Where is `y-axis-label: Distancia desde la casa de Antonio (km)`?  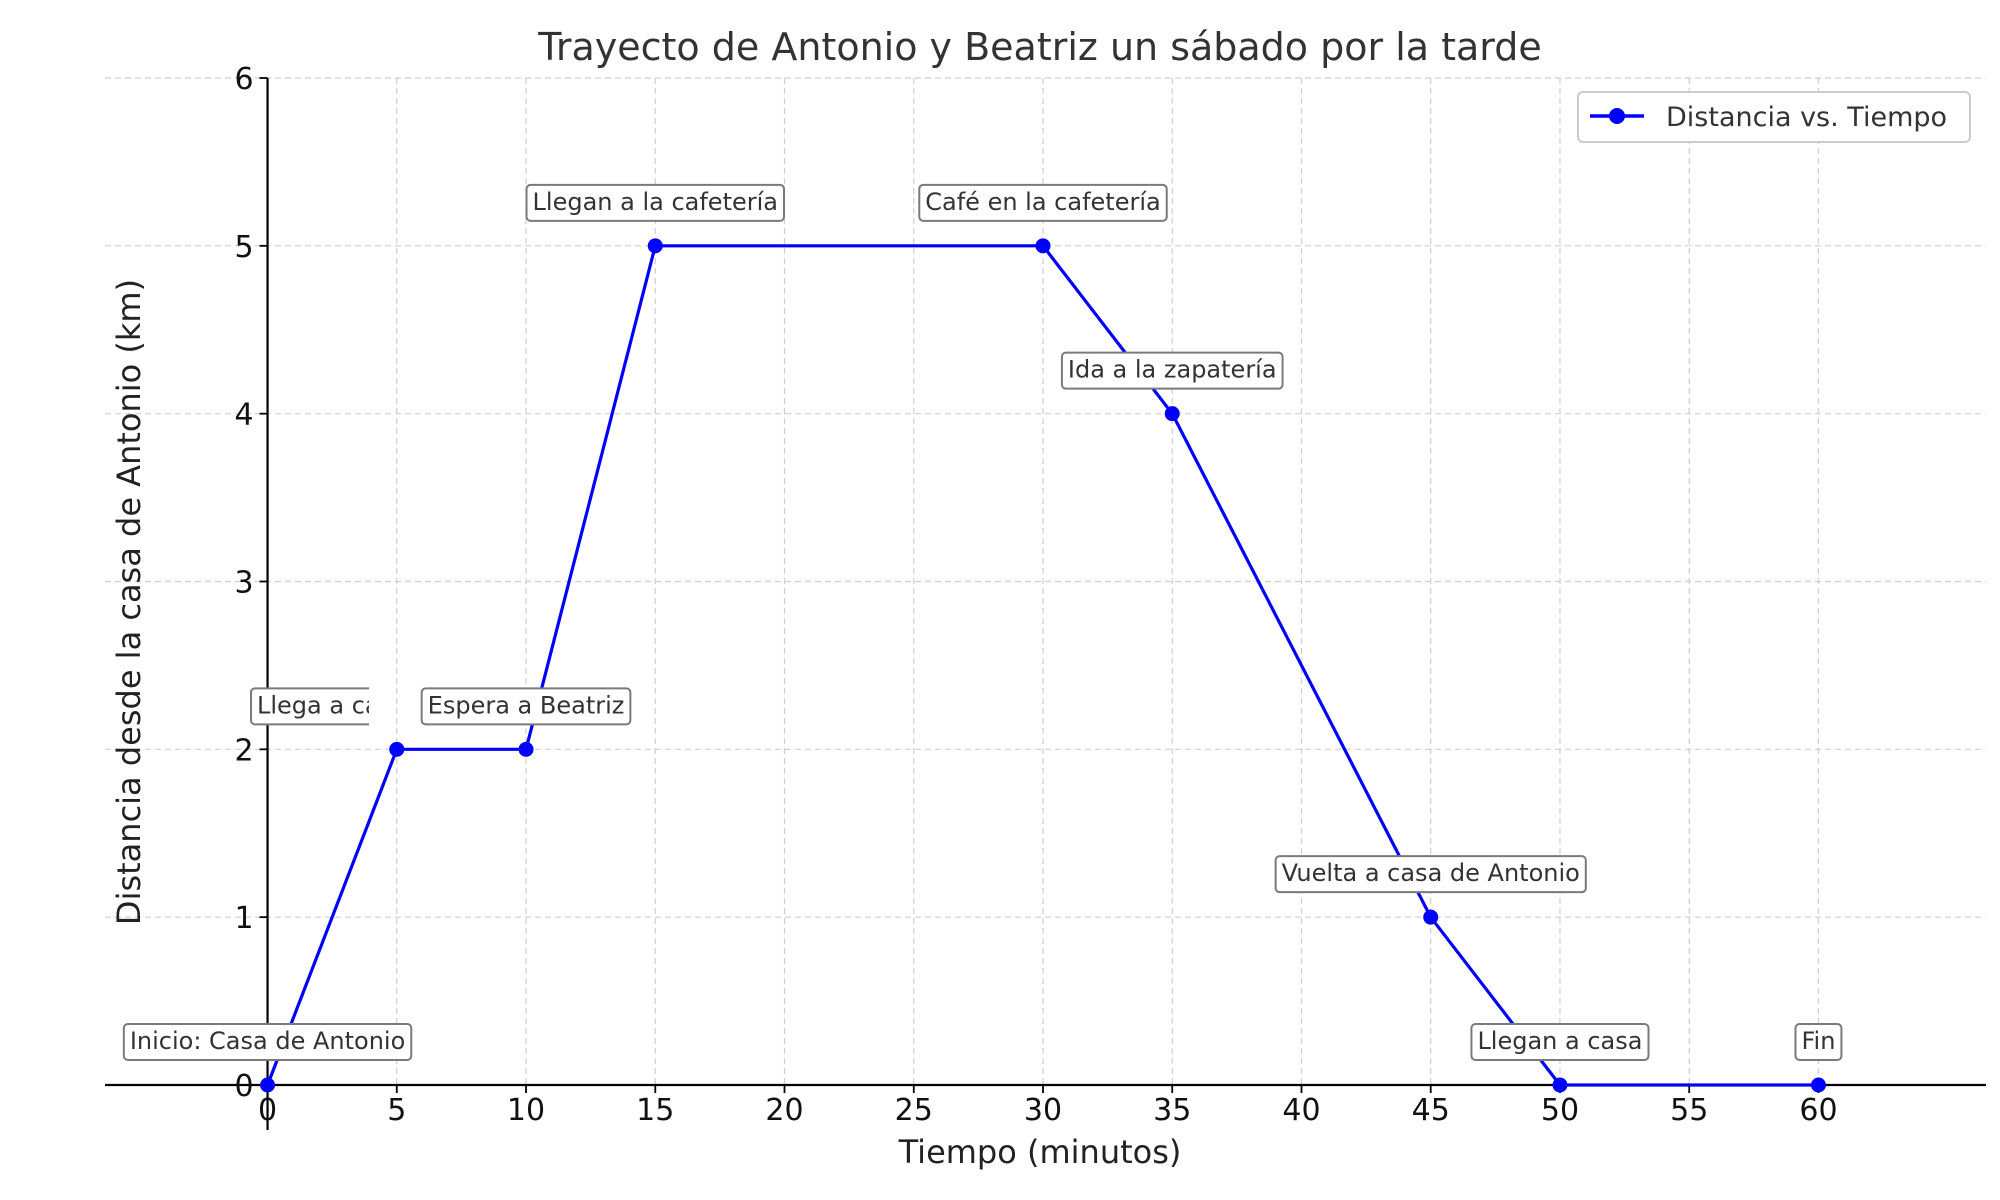 y-axis-label: Distancia desde la casa de Antonio (km) is located at coordinates (129, 602).